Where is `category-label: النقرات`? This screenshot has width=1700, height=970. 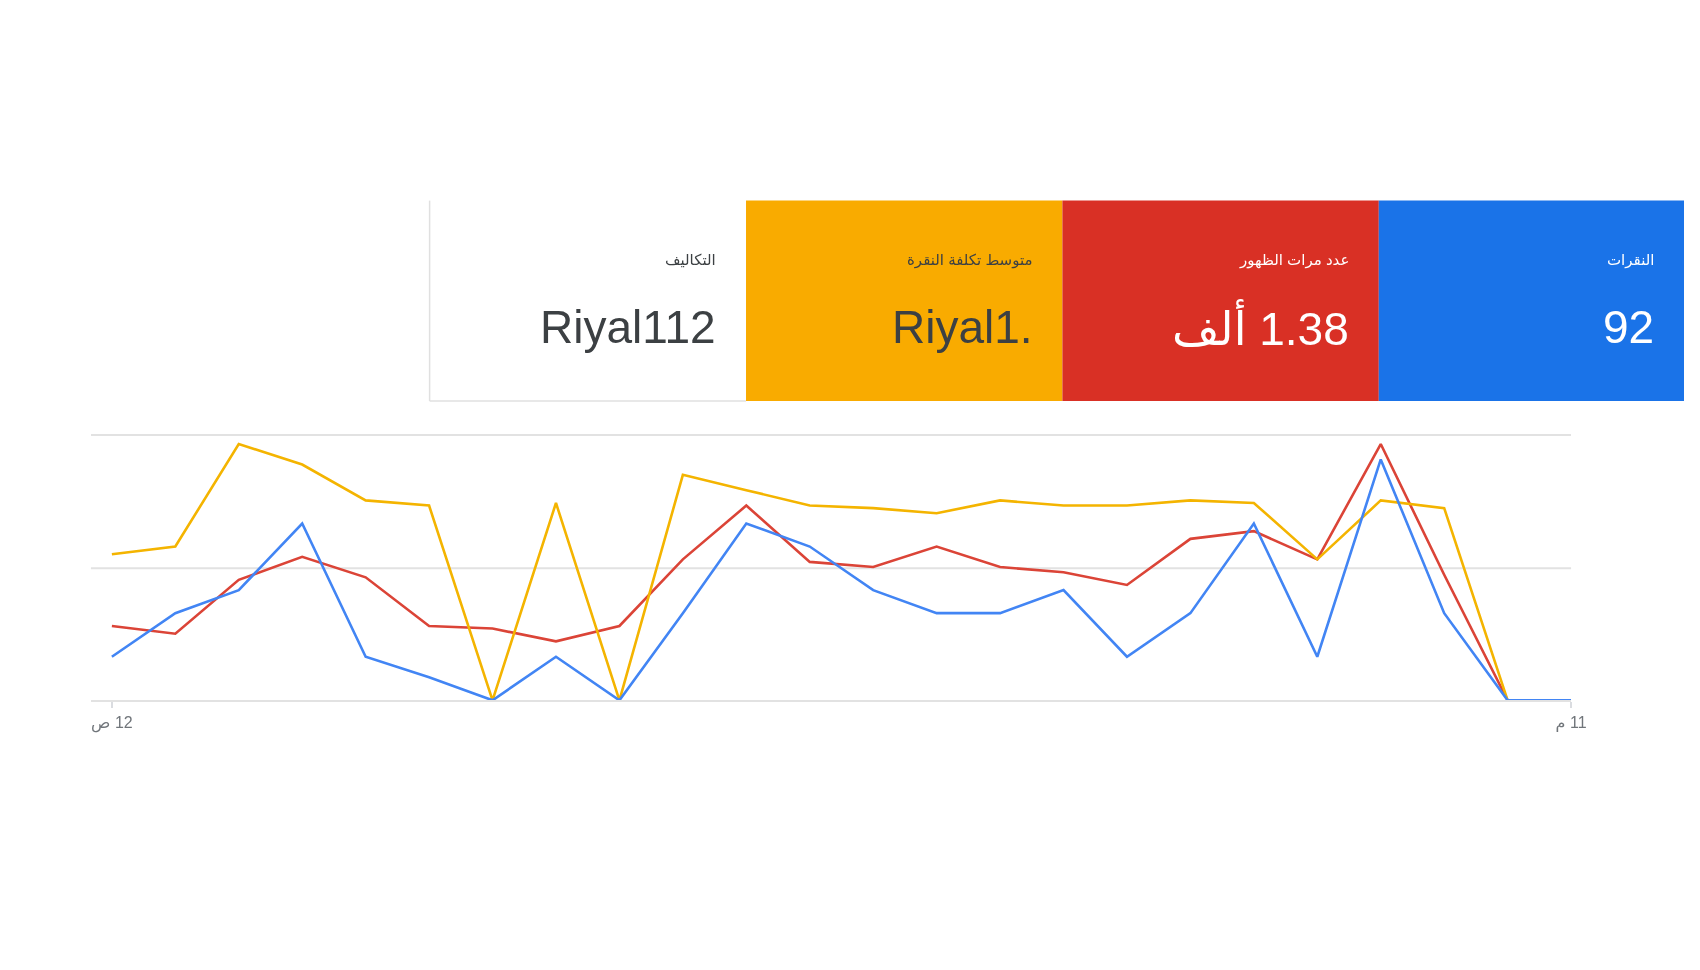 category-label: النقرات is located at coordinates (1631, 260).